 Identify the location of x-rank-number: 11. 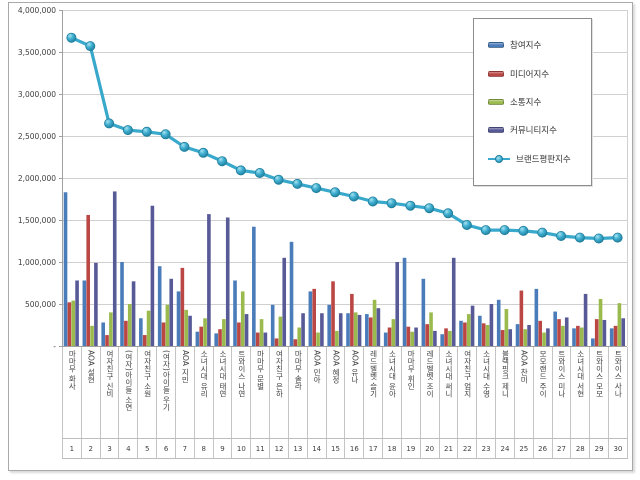
(261, 448).